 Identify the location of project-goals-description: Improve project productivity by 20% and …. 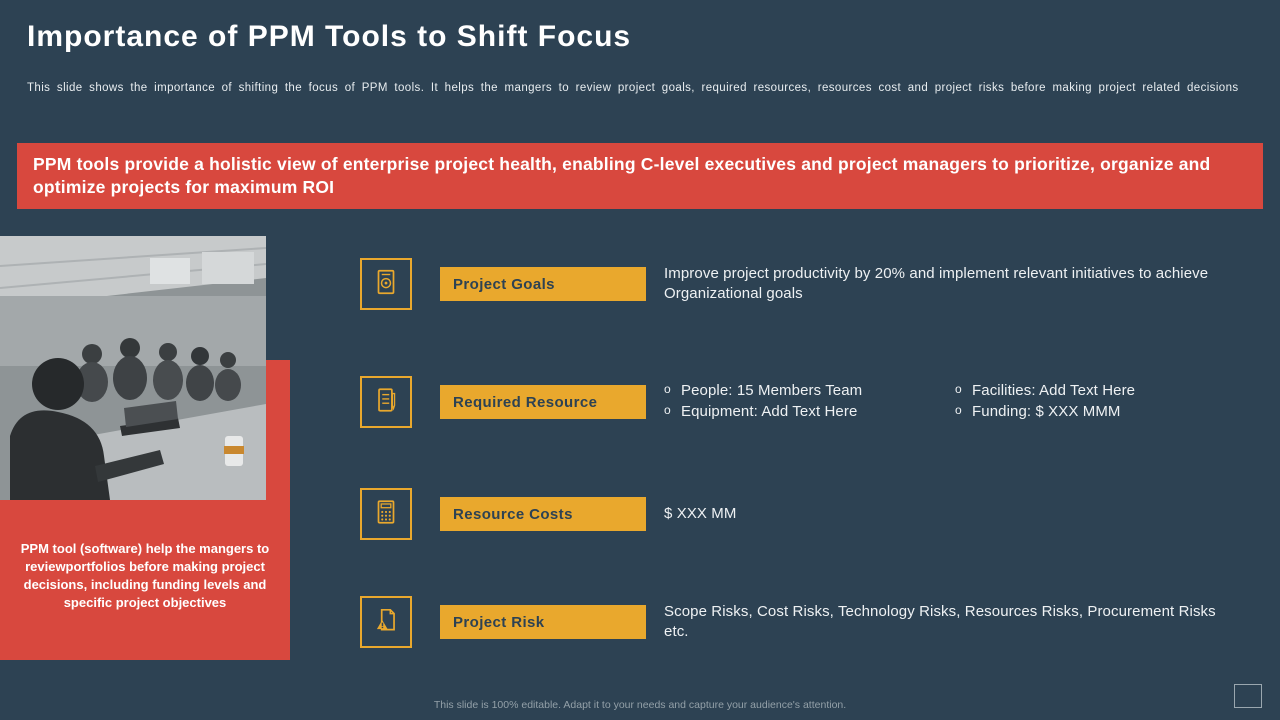
(936, 283).